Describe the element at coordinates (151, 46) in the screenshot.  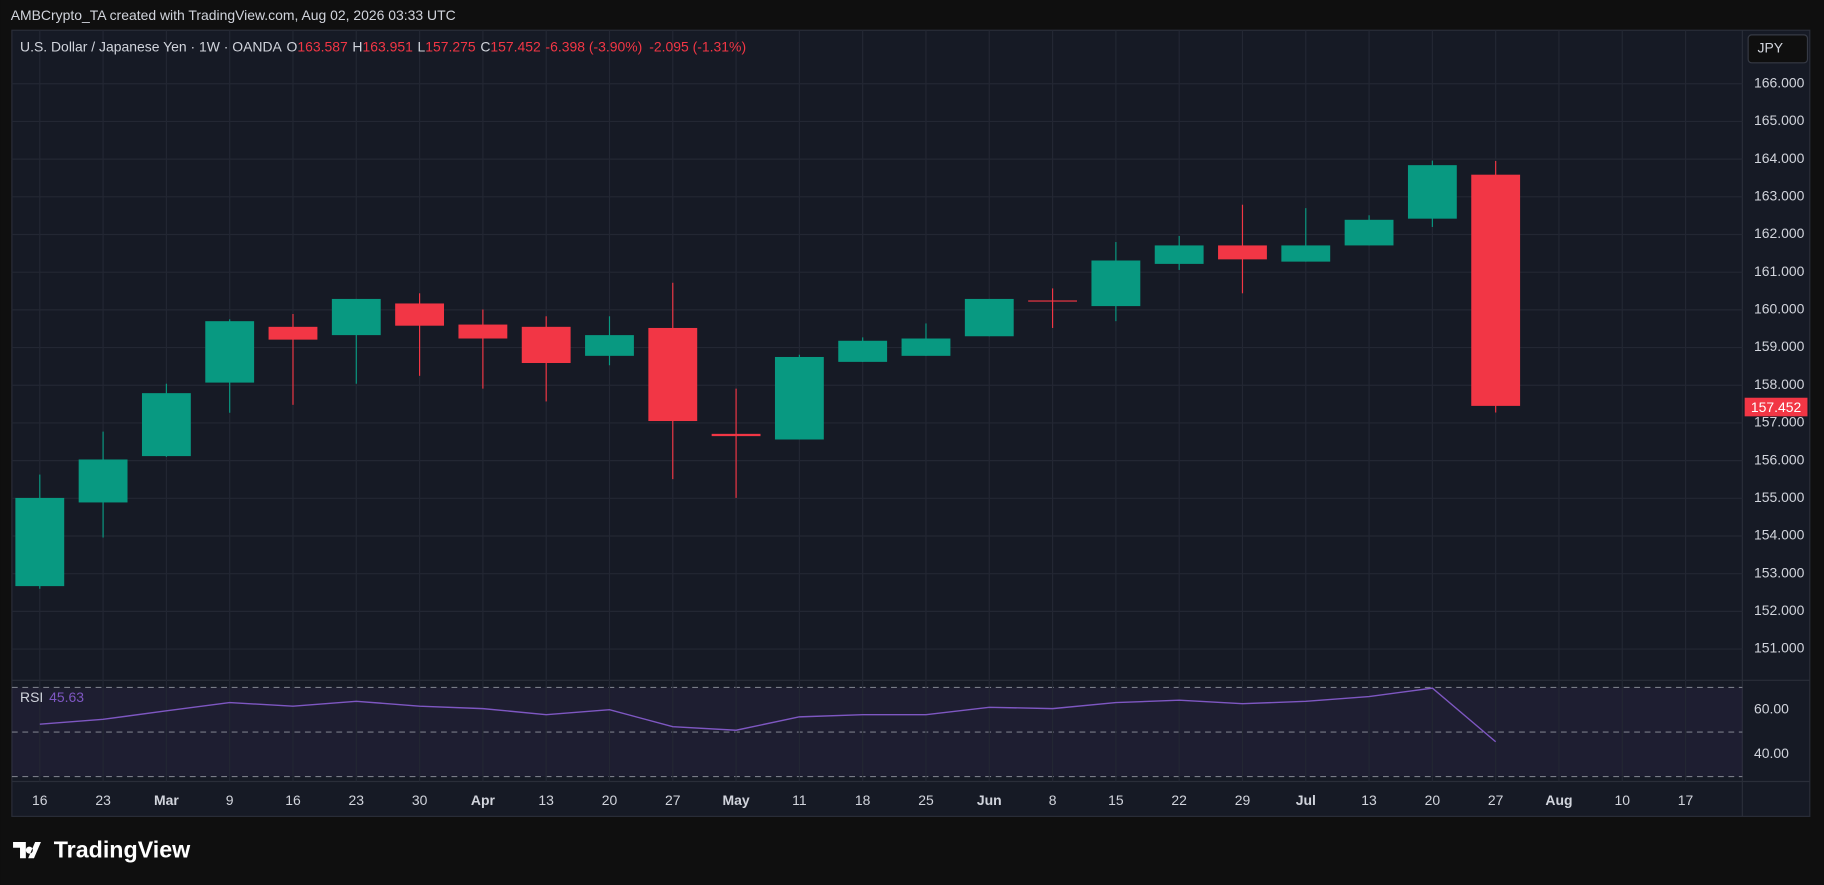
I see `symbol: U.S. Dollar / Japanese Yen · 1W · OANDA` at that location.